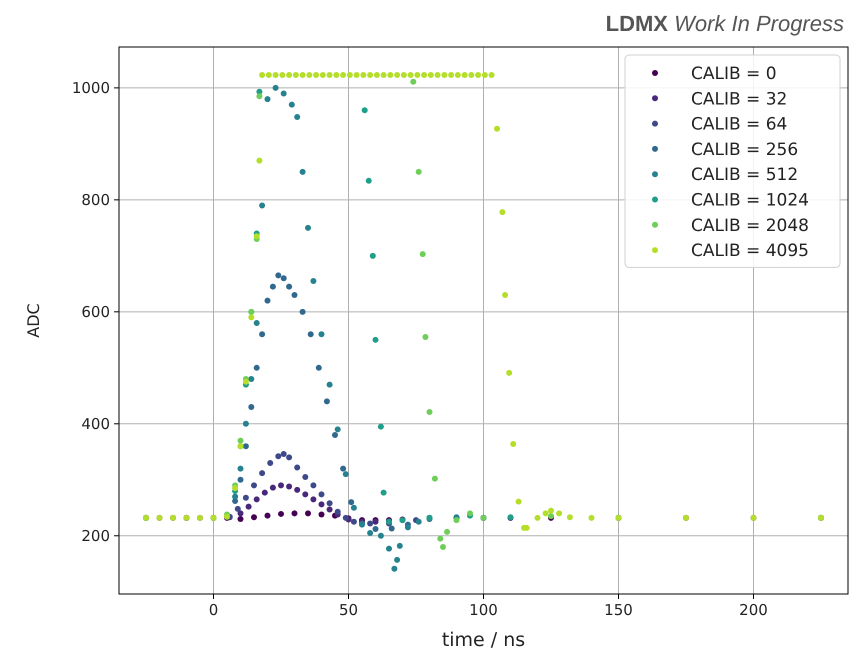  Describe the element at coordinates (484, 640) in the screenshot. I see `x-axis-title: time / ns` at that location.